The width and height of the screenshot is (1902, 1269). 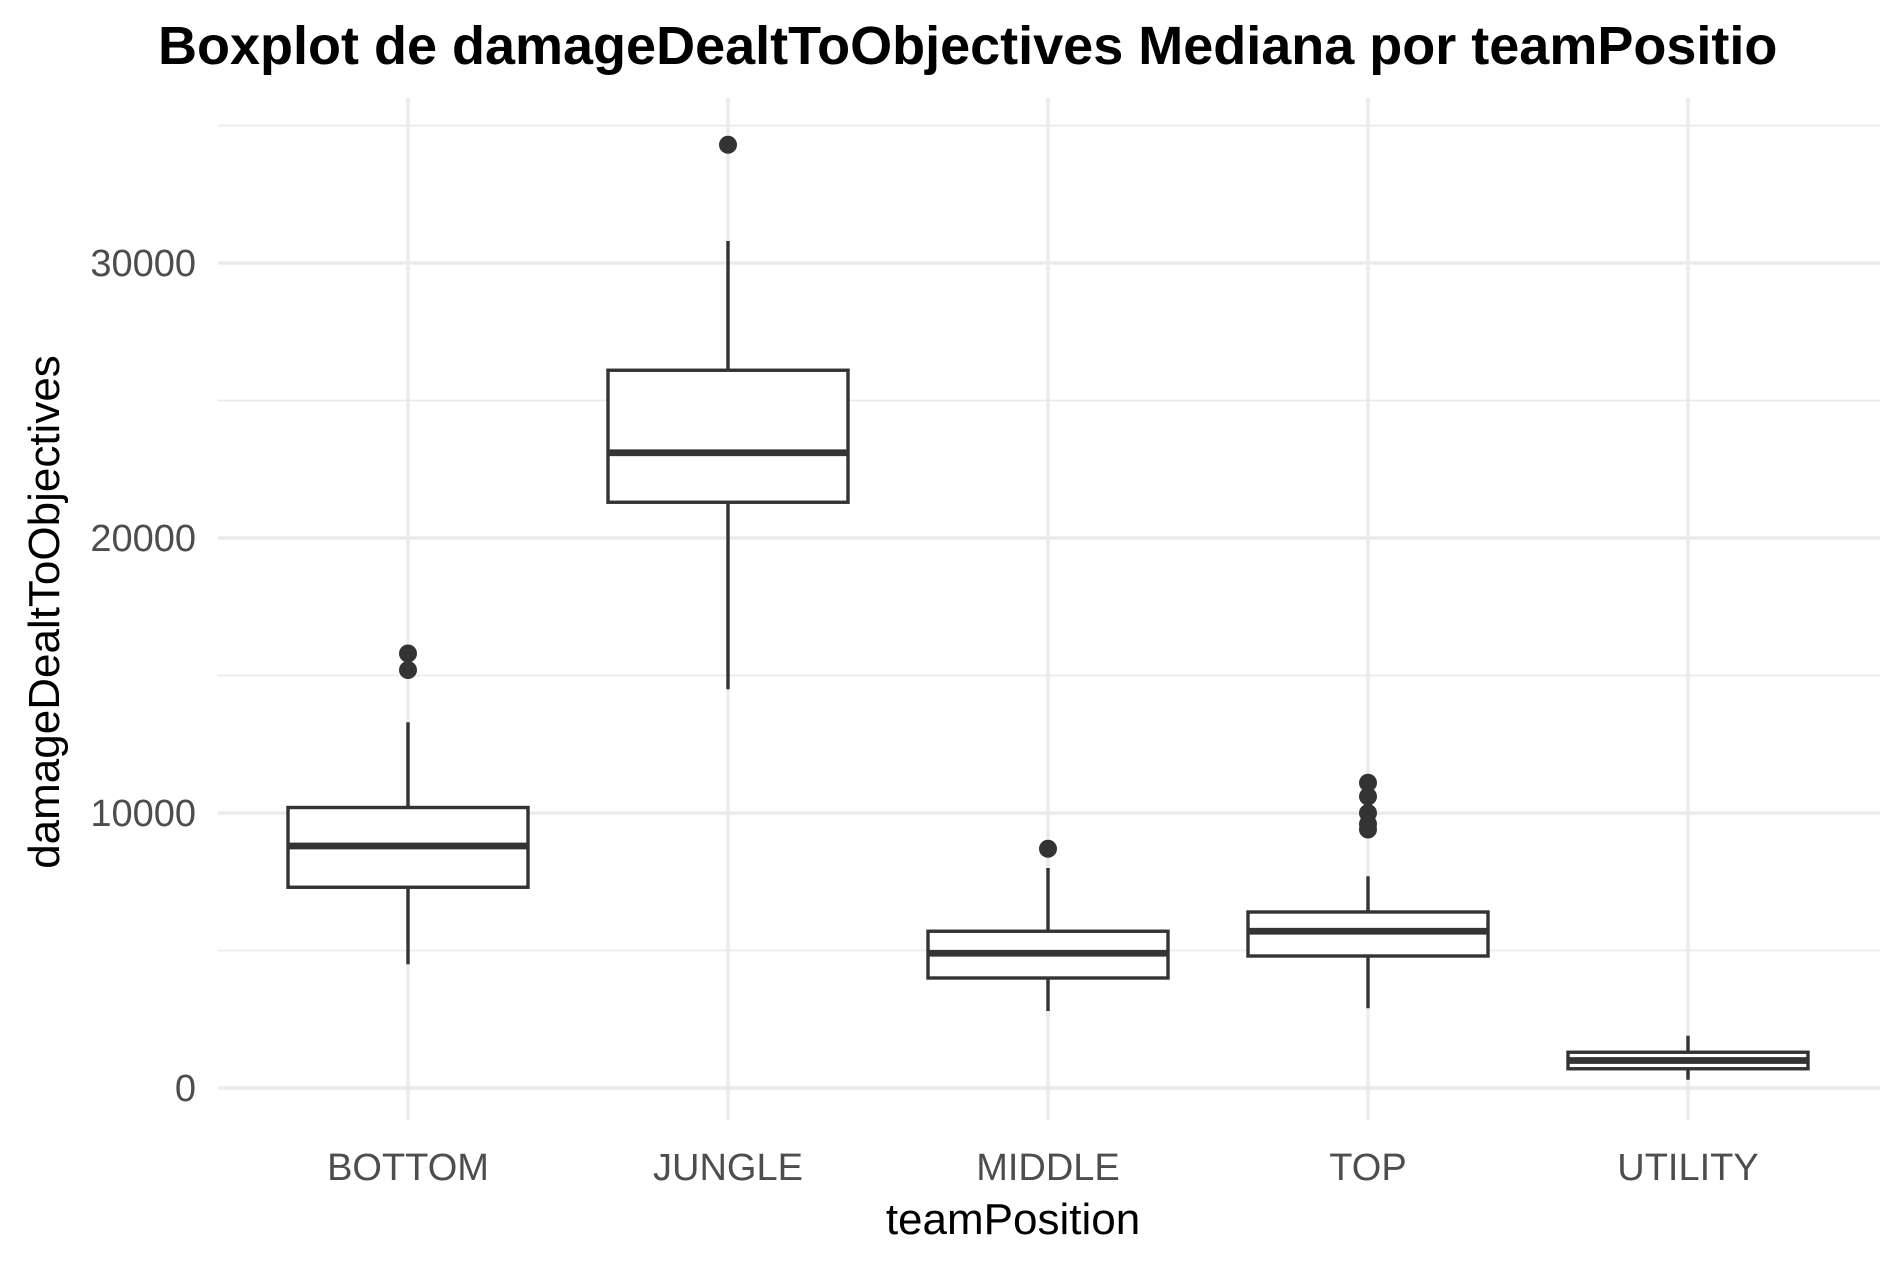 I want to click on box-jungle, so click(x=728, y=412).